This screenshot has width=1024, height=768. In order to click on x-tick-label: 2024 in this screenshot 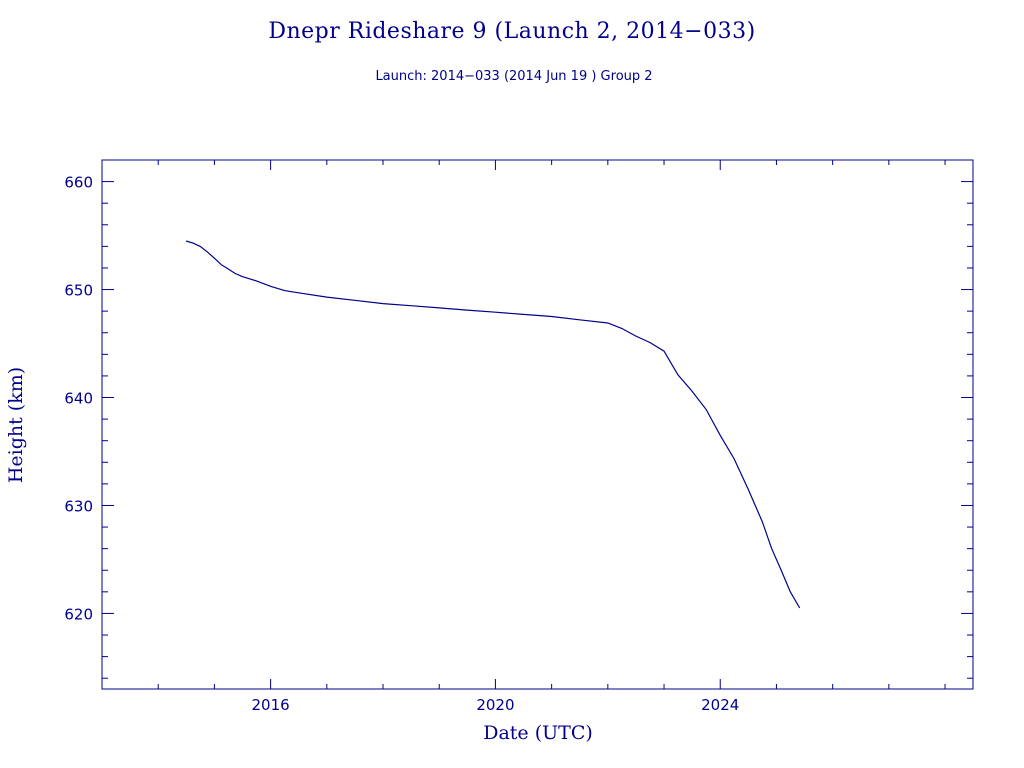, I will do `click(720, 705)`.